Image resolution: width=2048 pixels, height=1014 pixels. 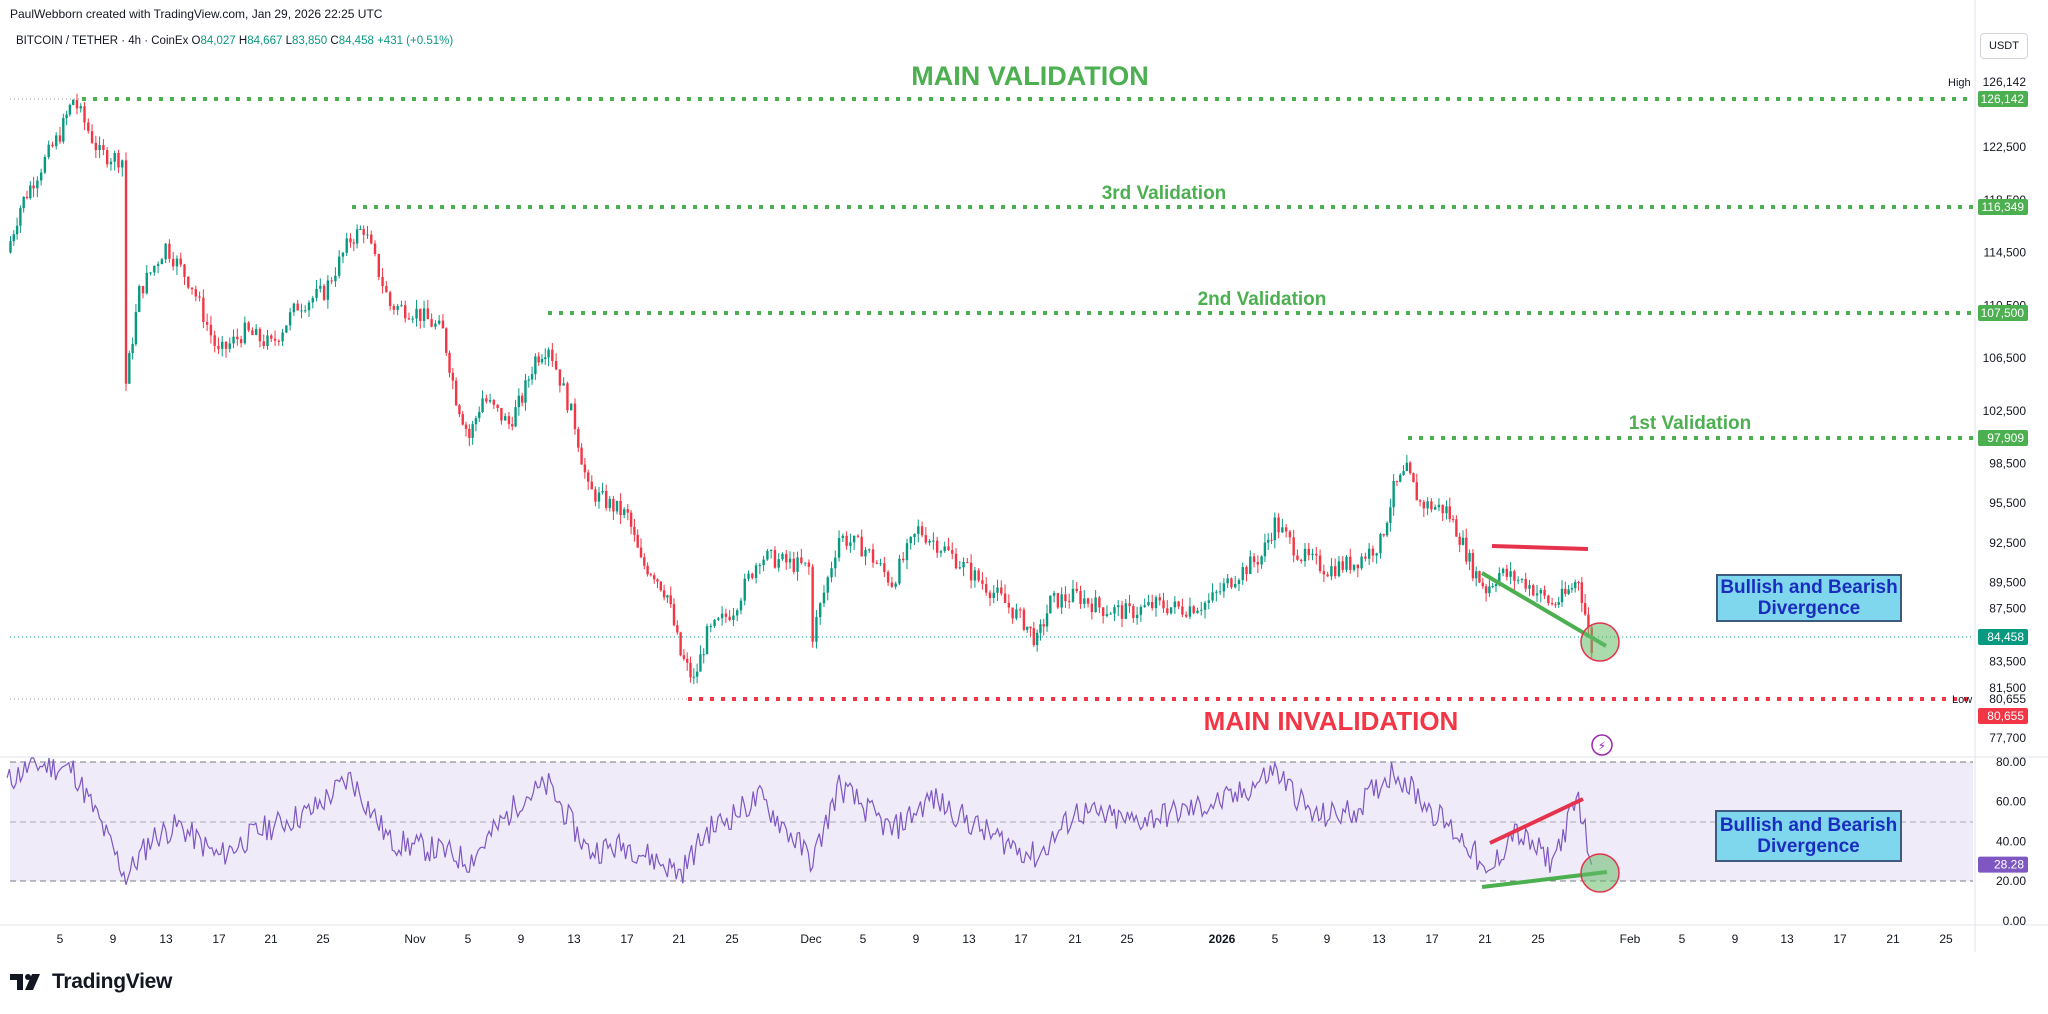 What do you see at coordinates (2003, 207) in the screenshot?
I see `price-tag-label: 116,349` at bounding box center [2003, 207].